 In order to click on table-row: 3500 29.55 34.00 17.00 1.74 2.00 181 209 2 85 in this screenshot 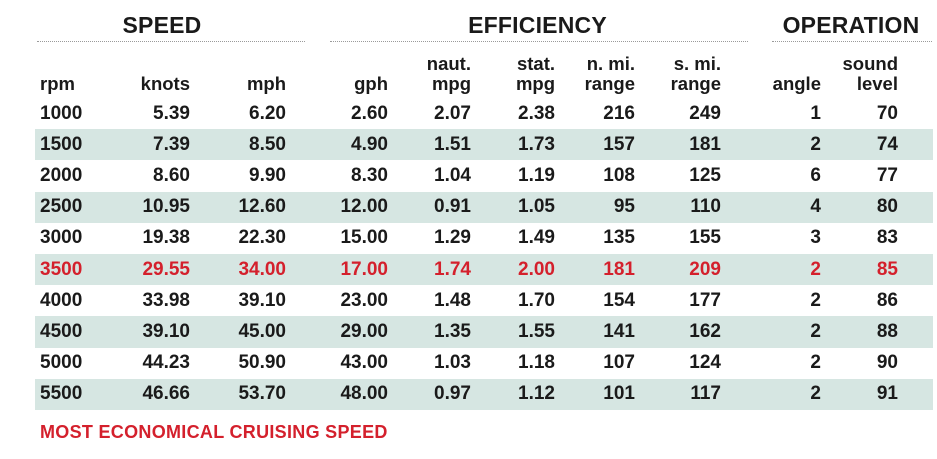, I will do `click(484, 269)`.